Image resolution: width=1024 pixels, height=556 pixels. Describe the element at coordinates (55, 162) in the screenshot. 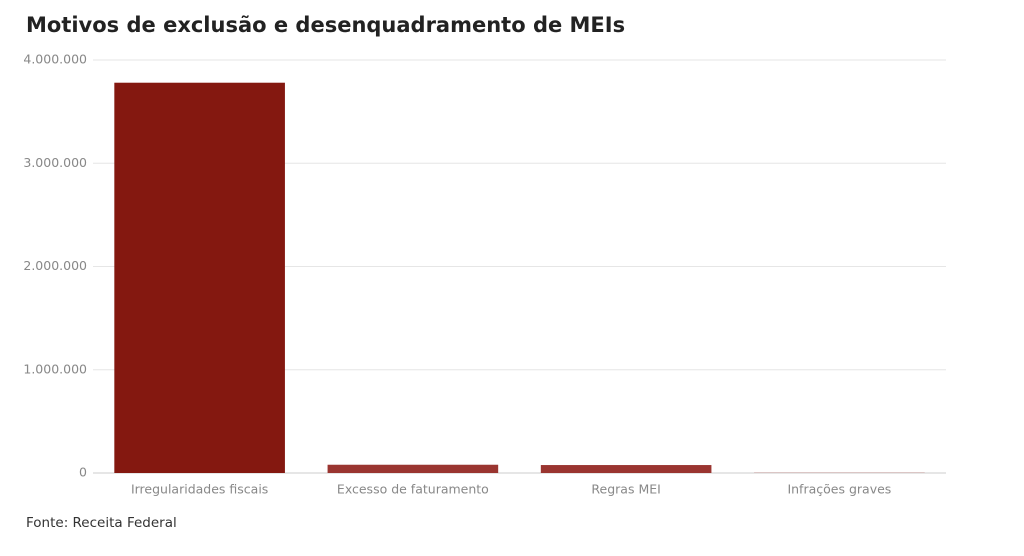

I see `y-tick-label: 3.000.000` at that location.